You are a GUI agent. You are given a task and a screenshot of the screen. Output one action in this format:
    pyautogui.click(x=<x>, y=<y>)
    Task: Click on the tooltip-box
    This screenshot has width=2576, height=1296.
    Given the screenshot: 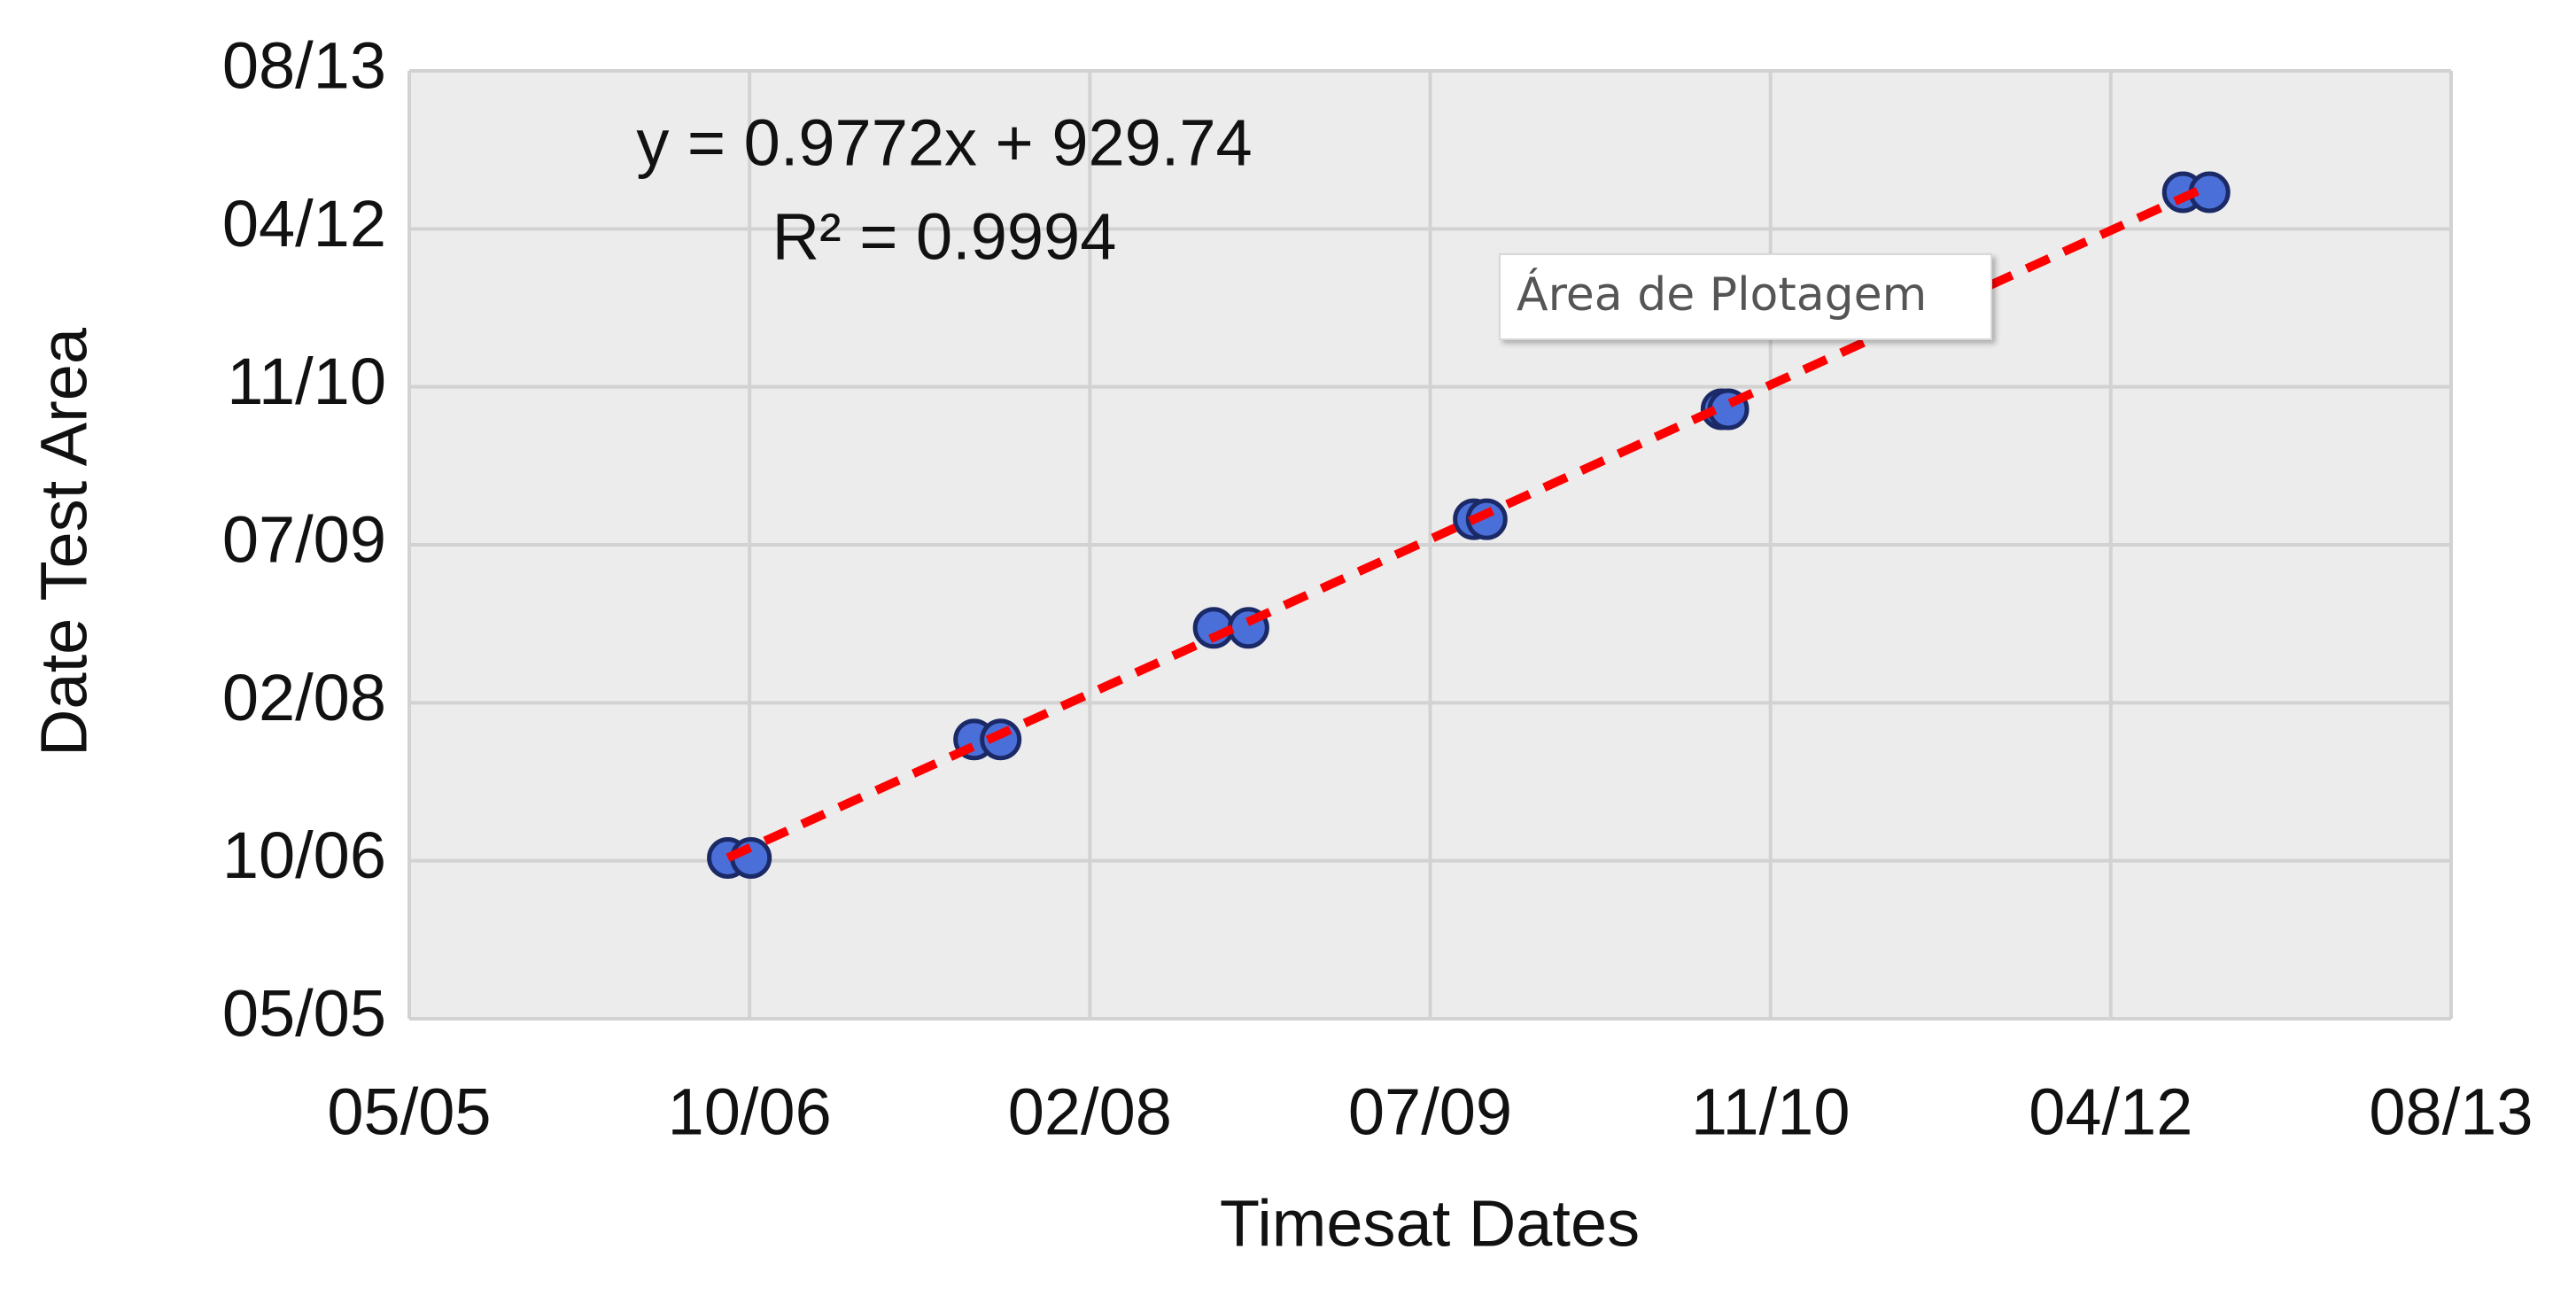 What is the action you would take?
    pyautogui.click(x=1745, y=296)
    